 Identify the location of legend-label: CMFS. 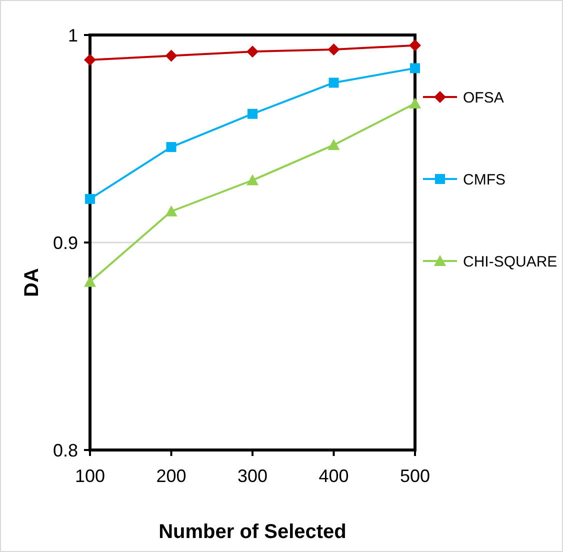
(484, 179).